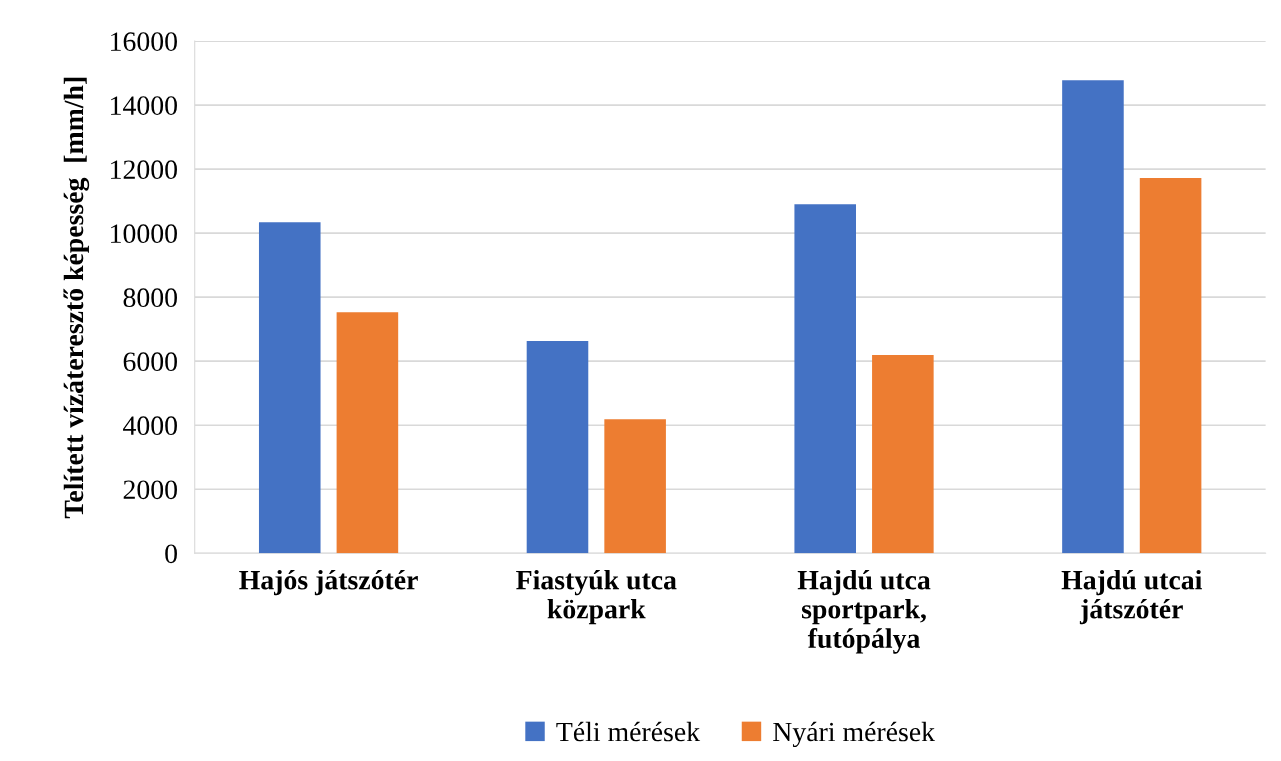 The height and width of the screenshot is (761, 1281). Describe the element at coordinates (144, 234) in the screenshot. I see `y-tick-label: 10000` at that location.